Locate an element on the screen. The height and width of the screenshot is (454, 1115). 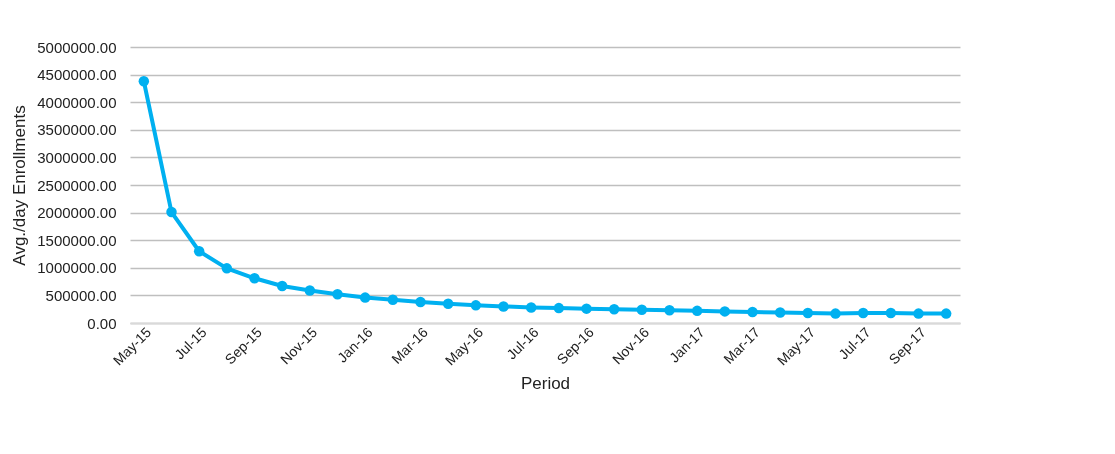
x-axis-title: Period is located at coordinates (545, 384).